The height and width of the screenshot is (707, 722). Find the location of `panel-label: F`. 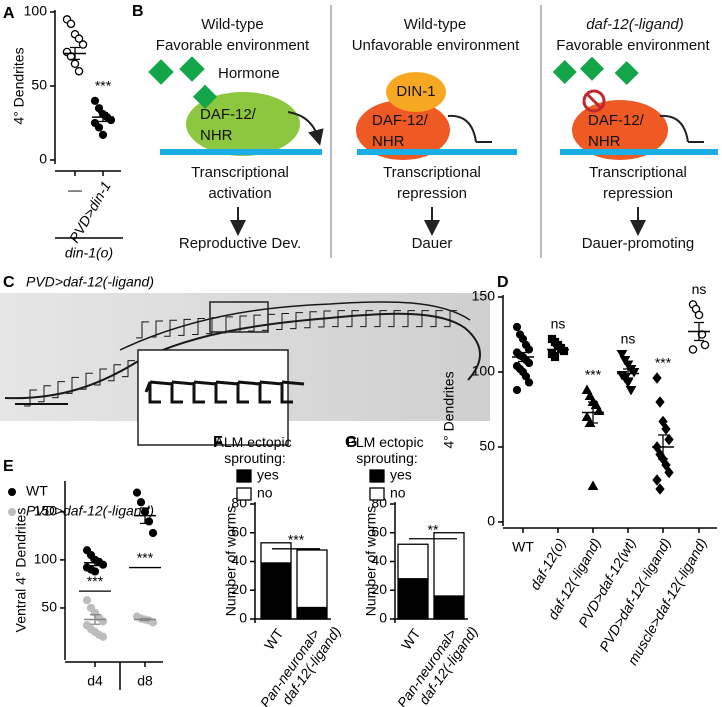

panel-label: F is located at coordinates (218, 442).